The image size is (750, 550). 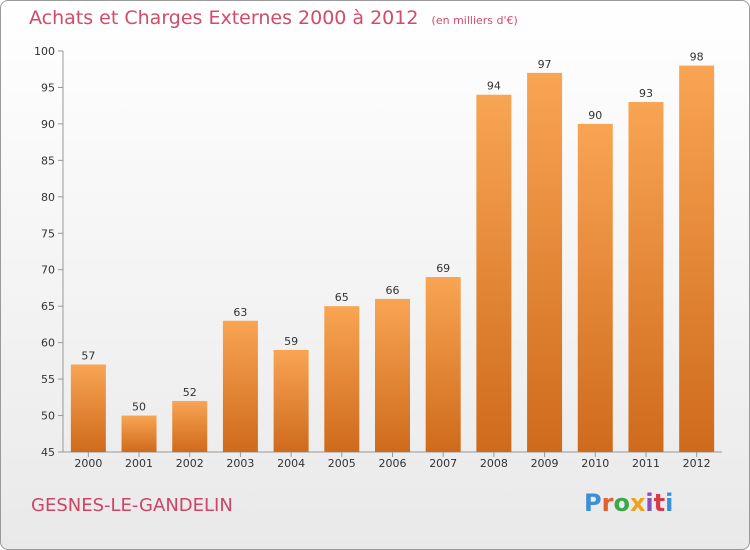 What do you see at coordinates (494, 86) in the screenshot?
I see `bar-value-label: 94` at bounding box center [494, 86].